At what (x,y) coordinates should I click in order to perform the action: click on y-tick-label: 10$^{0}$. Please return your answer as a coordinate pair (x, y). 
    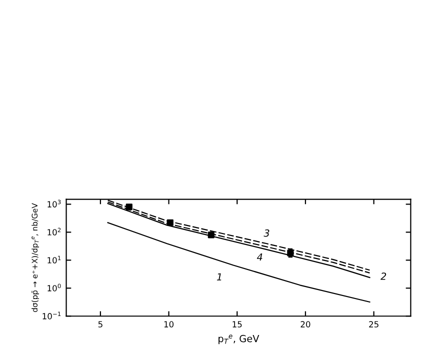
    Looking at the image, I should click on (54, 288).